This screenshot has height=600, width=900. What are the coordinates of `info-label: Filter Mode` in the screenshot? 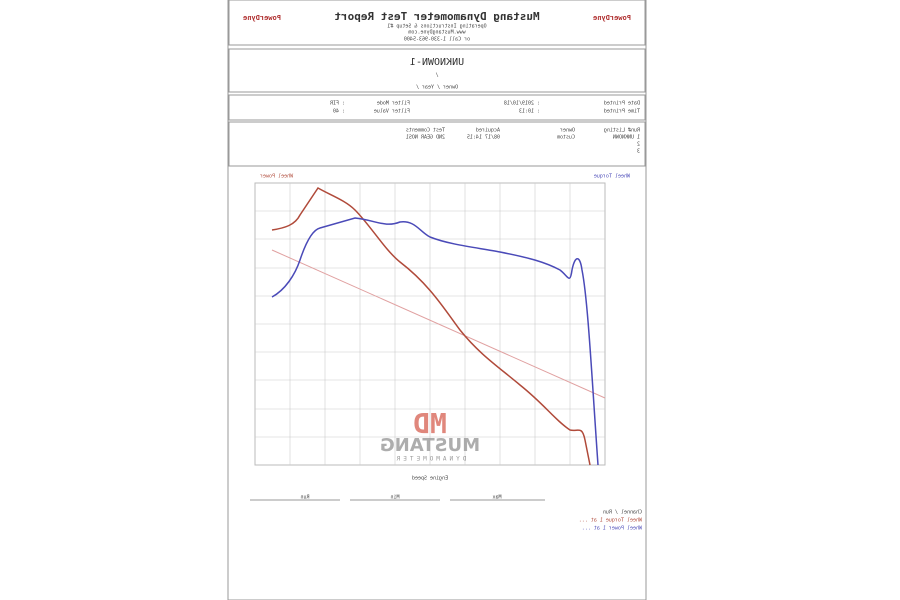 It's located at (393, 104).